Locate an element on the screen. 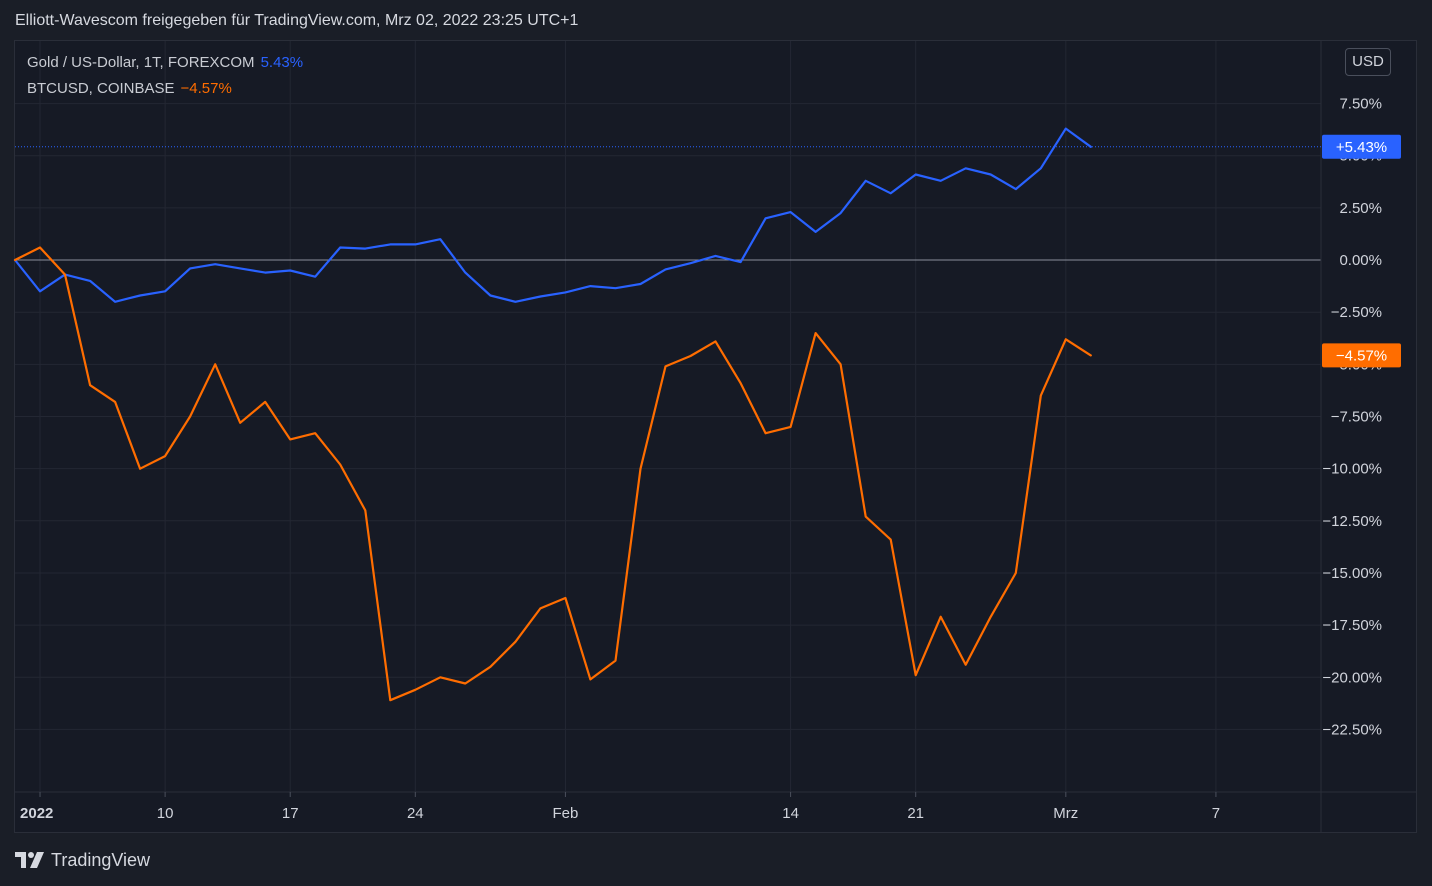 This screenshot has width=1432, height=886. time-axis: 2022 10 17 24 Feb 14 21 Mrz 7 is located at coordinates (620, 807).